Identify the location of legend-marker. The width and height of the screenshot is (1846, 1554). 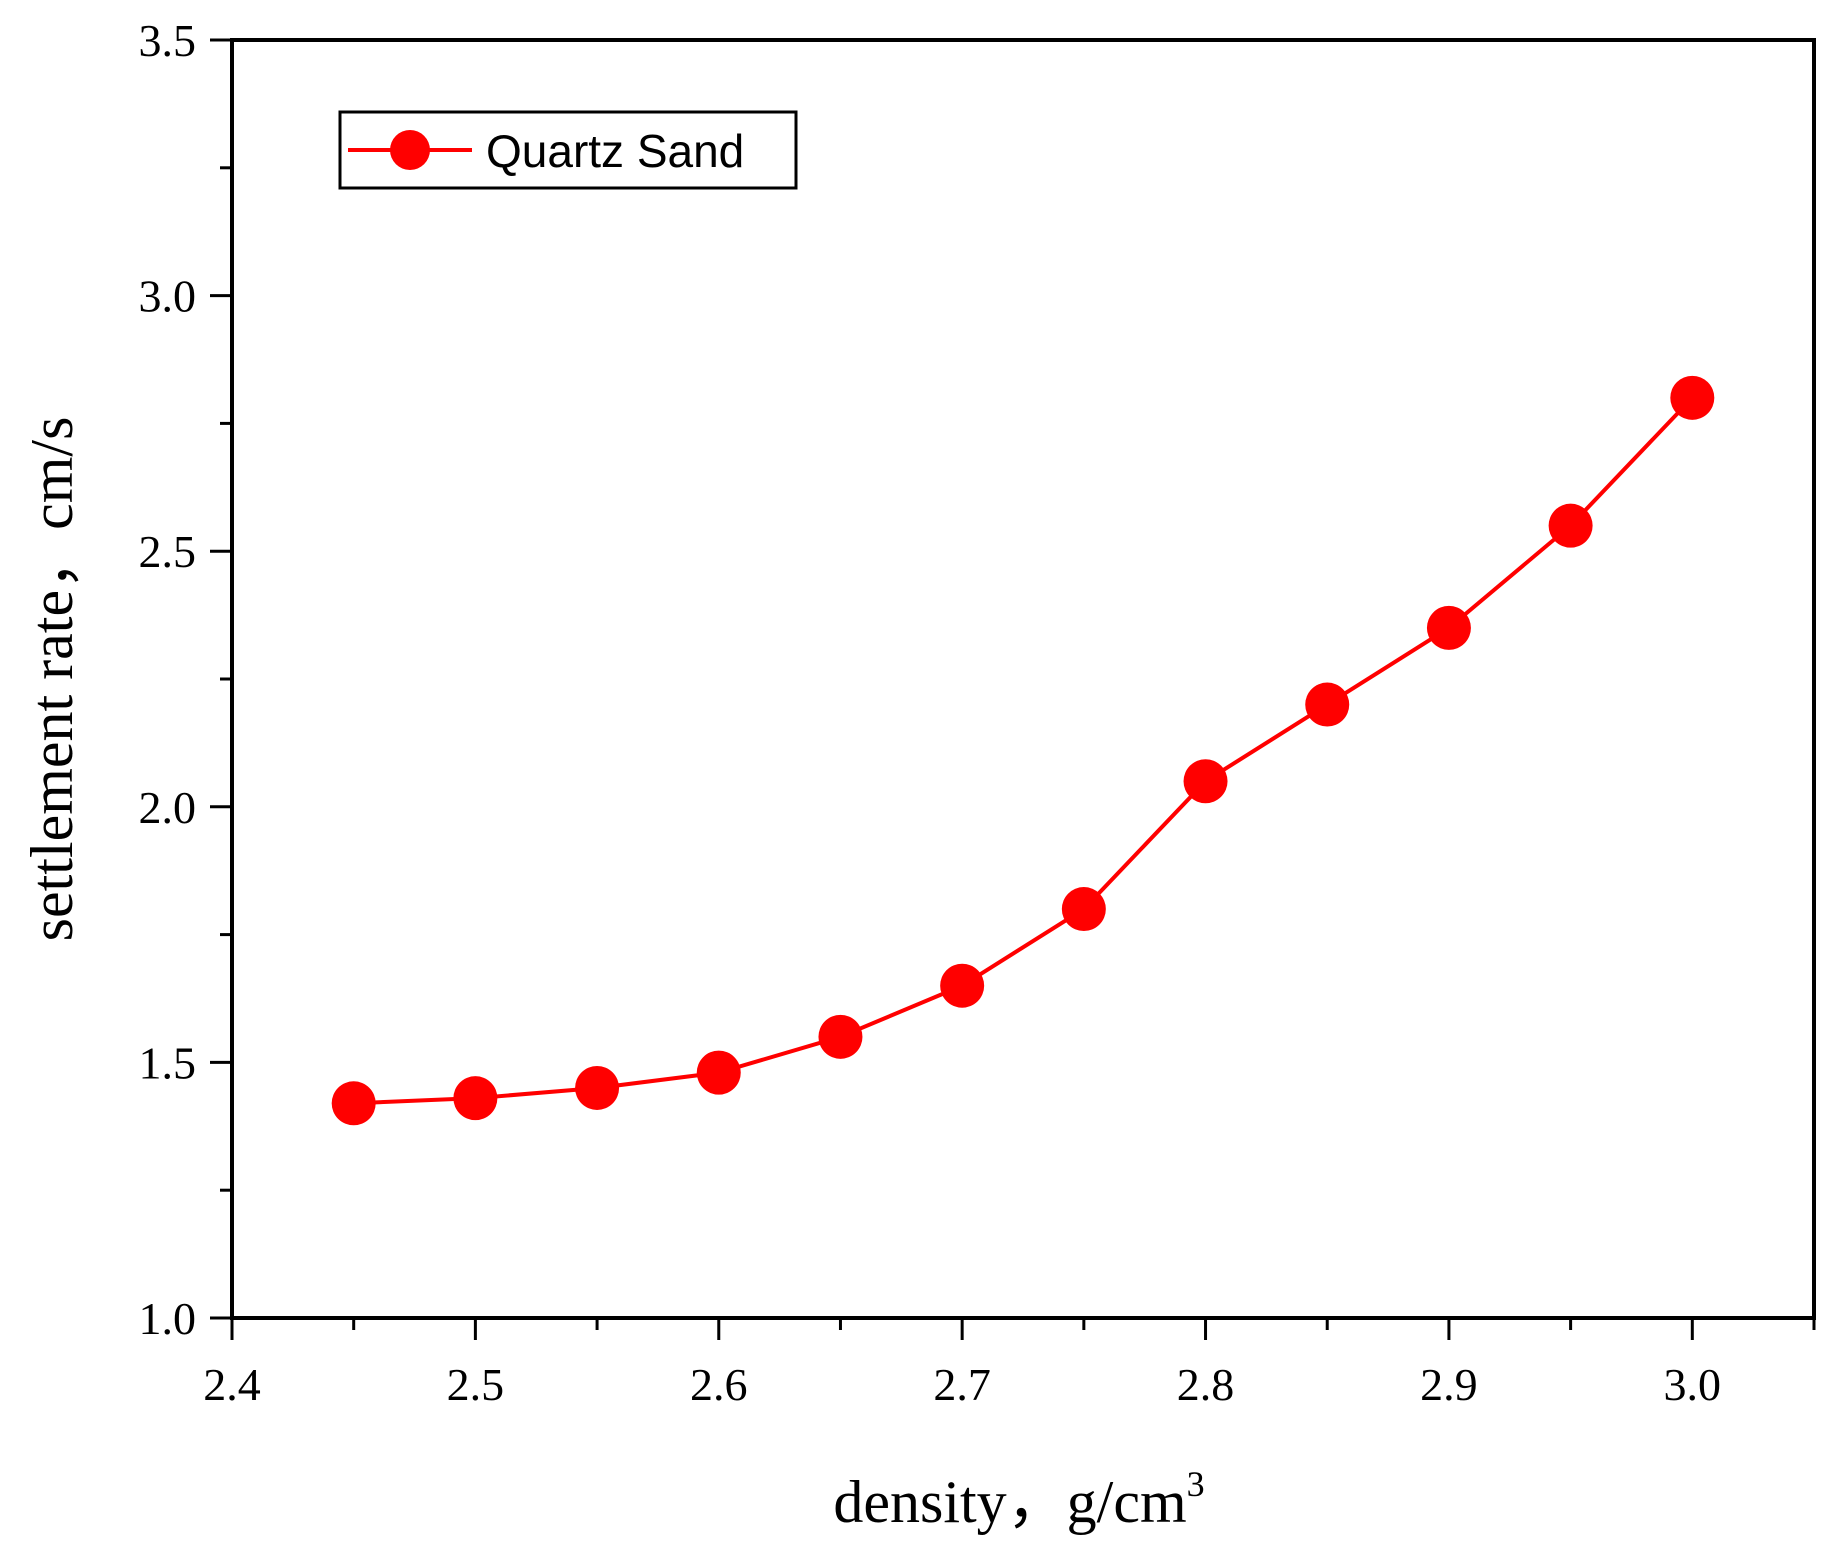
(410, 150).